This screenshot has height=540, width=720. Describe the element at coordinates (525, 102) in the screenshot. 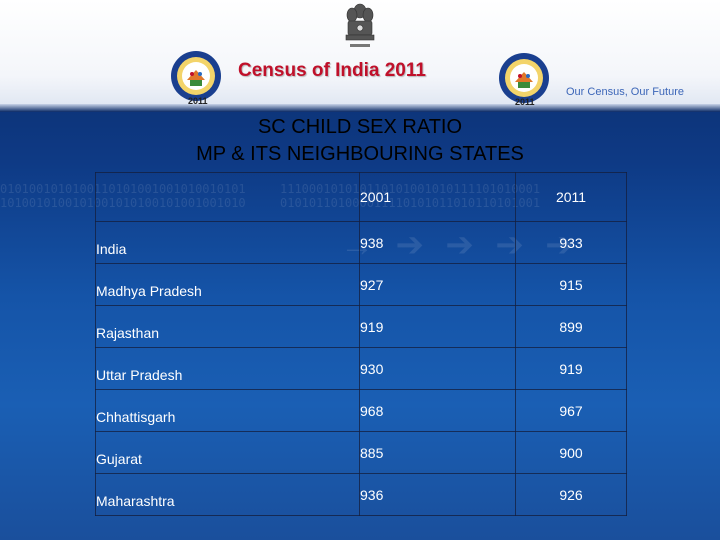

I see `logo-year-right: 2011` at that location.